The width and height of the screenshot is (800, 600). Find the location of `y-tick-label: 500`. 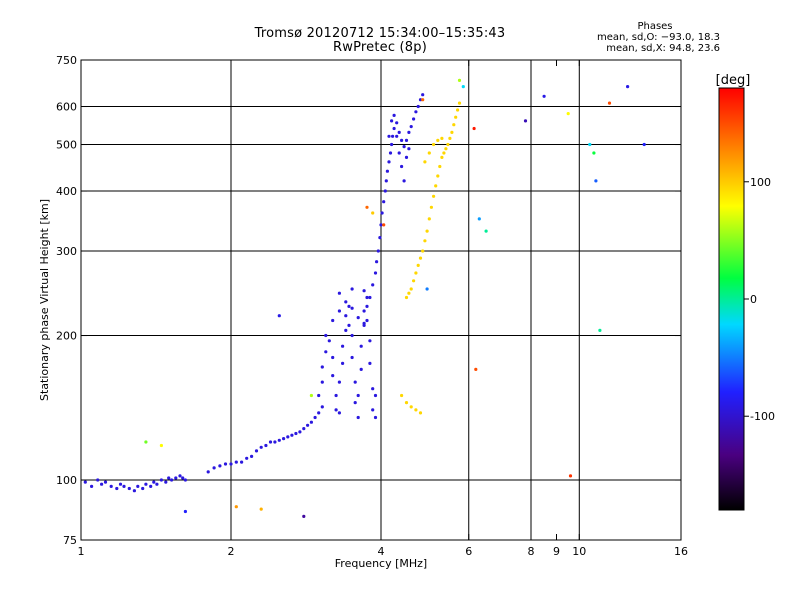

y-tick-label: 500 is located at coordinates (66, 145).